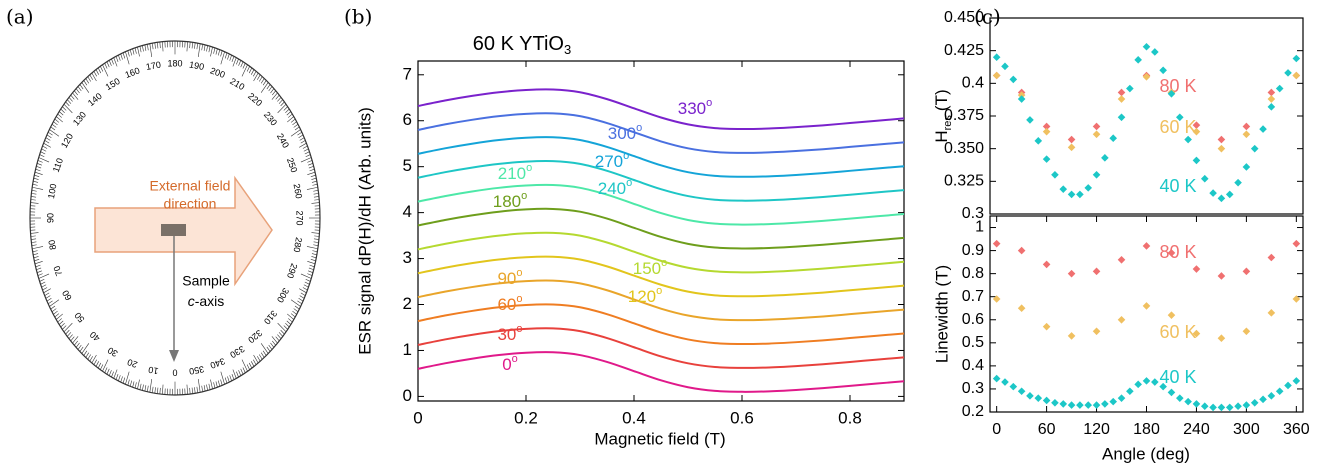 The image size is (1341, 468). I want to click on y-tick-label: 0.375, so click(964, 115).